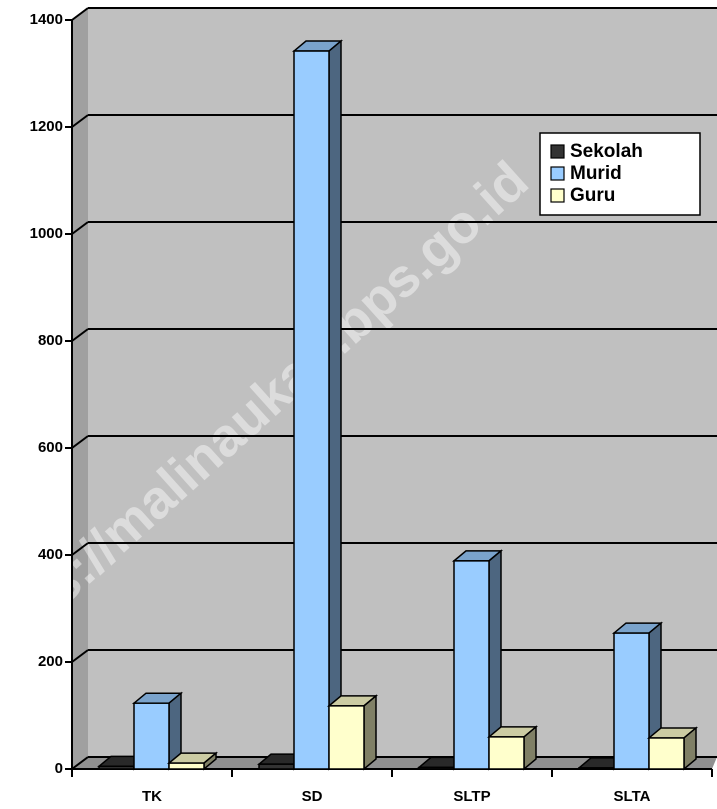 This screenshot has width=717, height=809. I want to click on legend-box, so click(620, 174).